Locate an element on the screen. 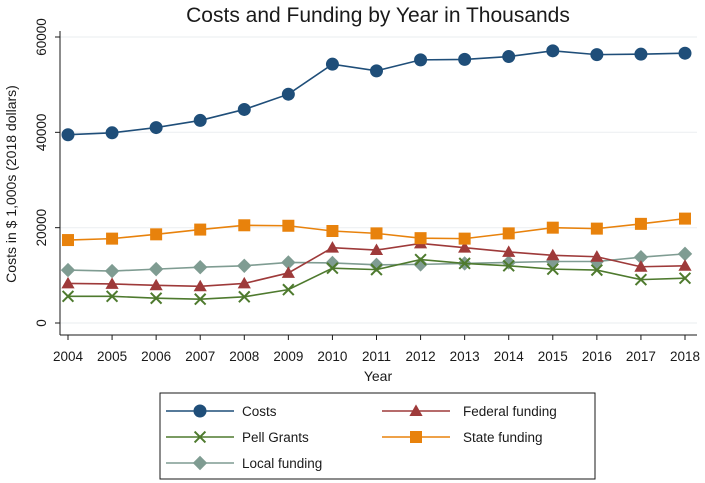  x-tick-label: 2011 is located at coordinates (376, 356).